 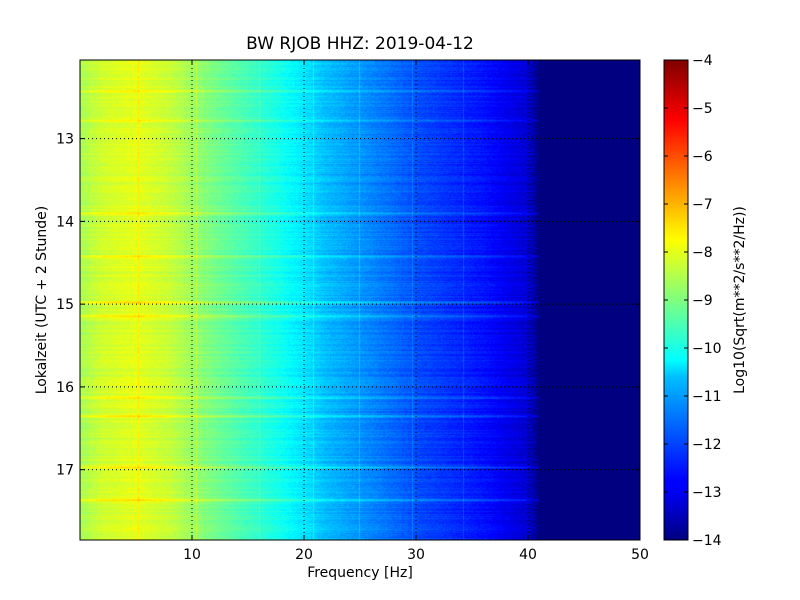 I want to click on colorbar-tick-label: −14, so click(x=707, y=541).